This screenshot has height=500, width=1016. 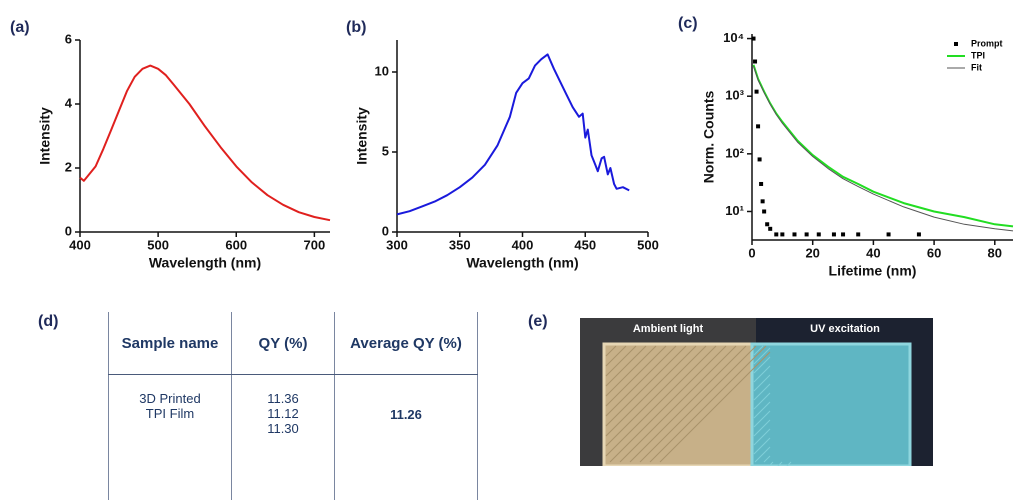 I want to click on legend-label: Fit, so click(x=976, y=67).